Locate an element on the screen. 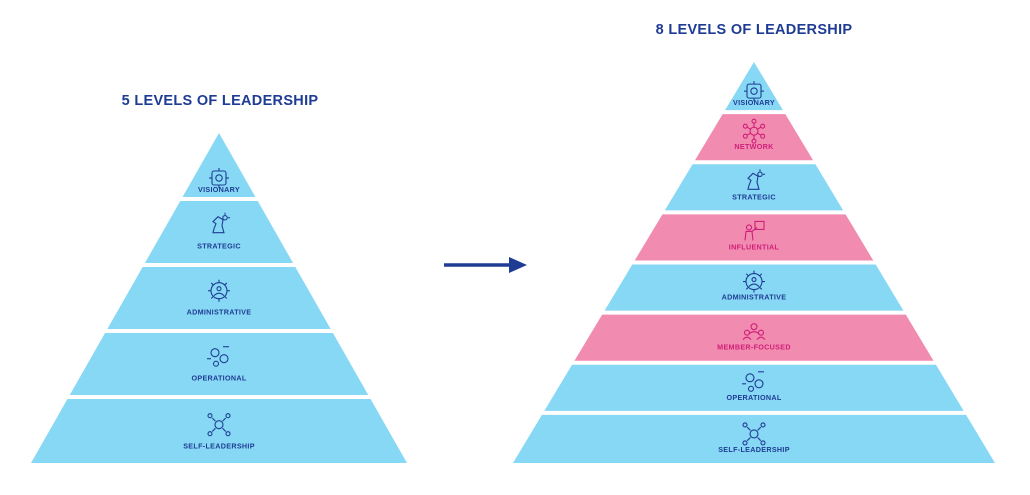  right-level-member-focused: MEMBER-FOCUSED is located at coordinates (754, 337).